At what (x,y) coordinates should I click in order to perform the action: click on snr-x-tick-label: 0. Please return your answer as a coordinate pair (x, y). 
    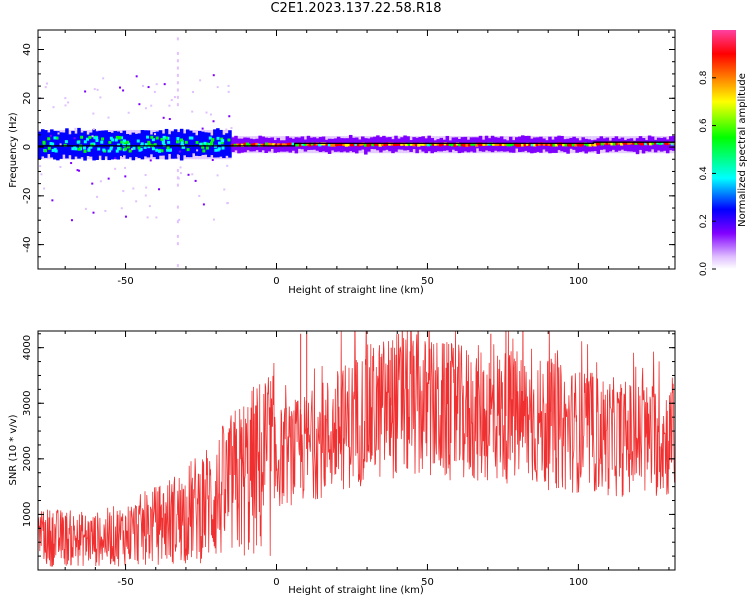
    Looking at the image, I should click on (276, 582).